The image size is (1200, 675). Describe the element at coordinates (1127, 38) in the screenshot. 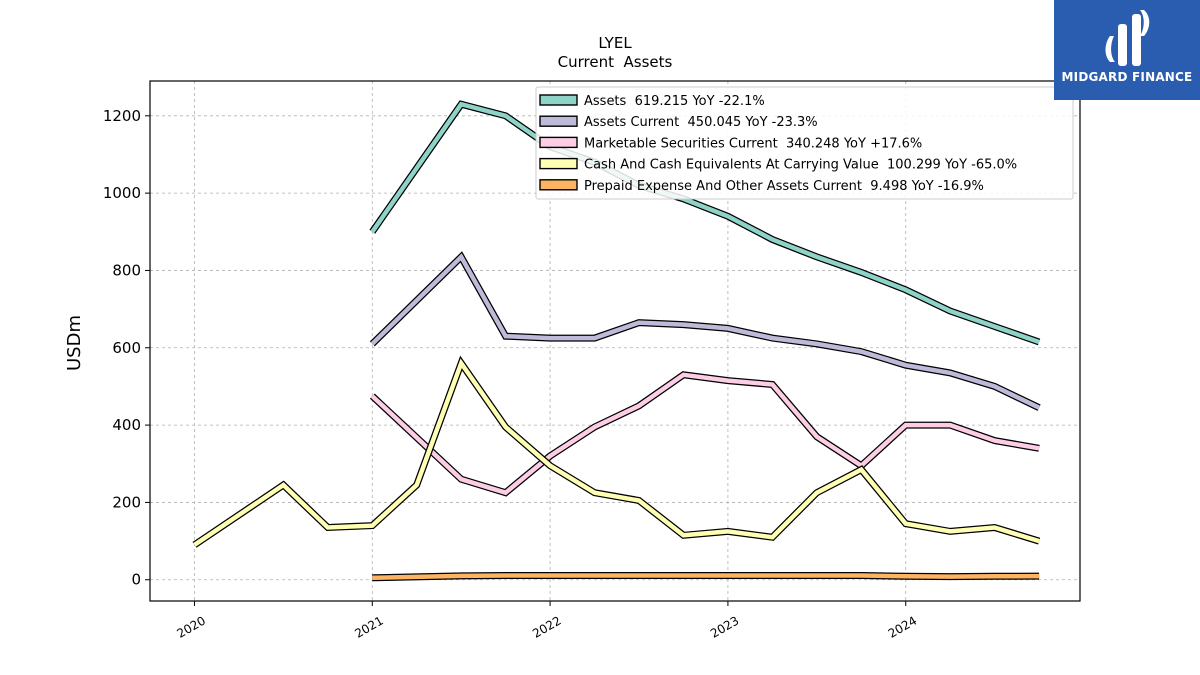

I see `brand-mark-icon` at that location.